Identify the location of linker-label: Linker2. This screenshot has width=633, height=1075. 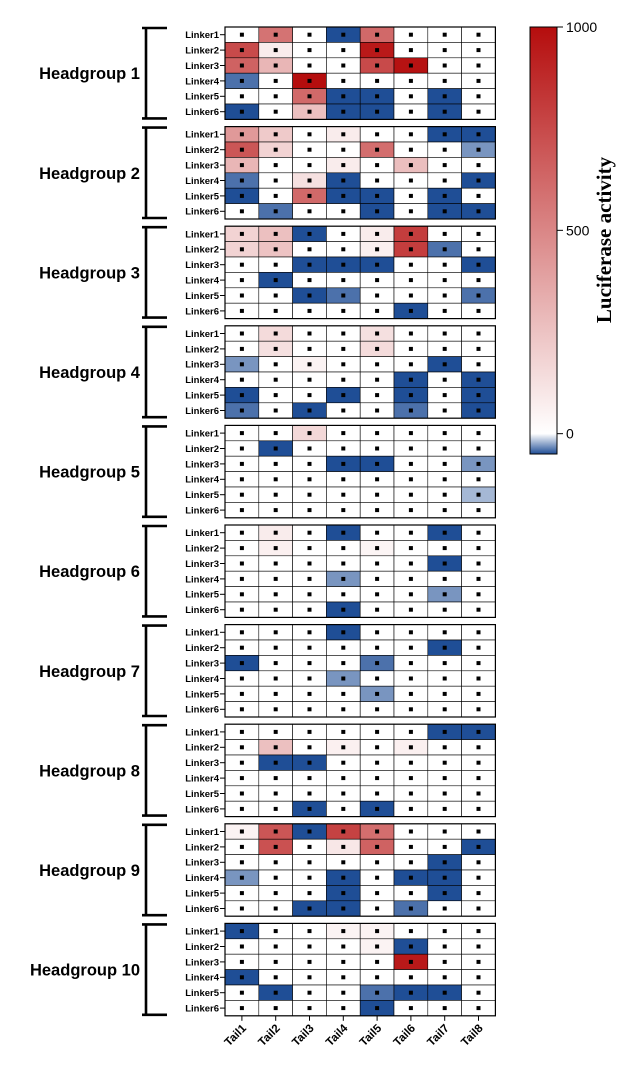
(202, 748).